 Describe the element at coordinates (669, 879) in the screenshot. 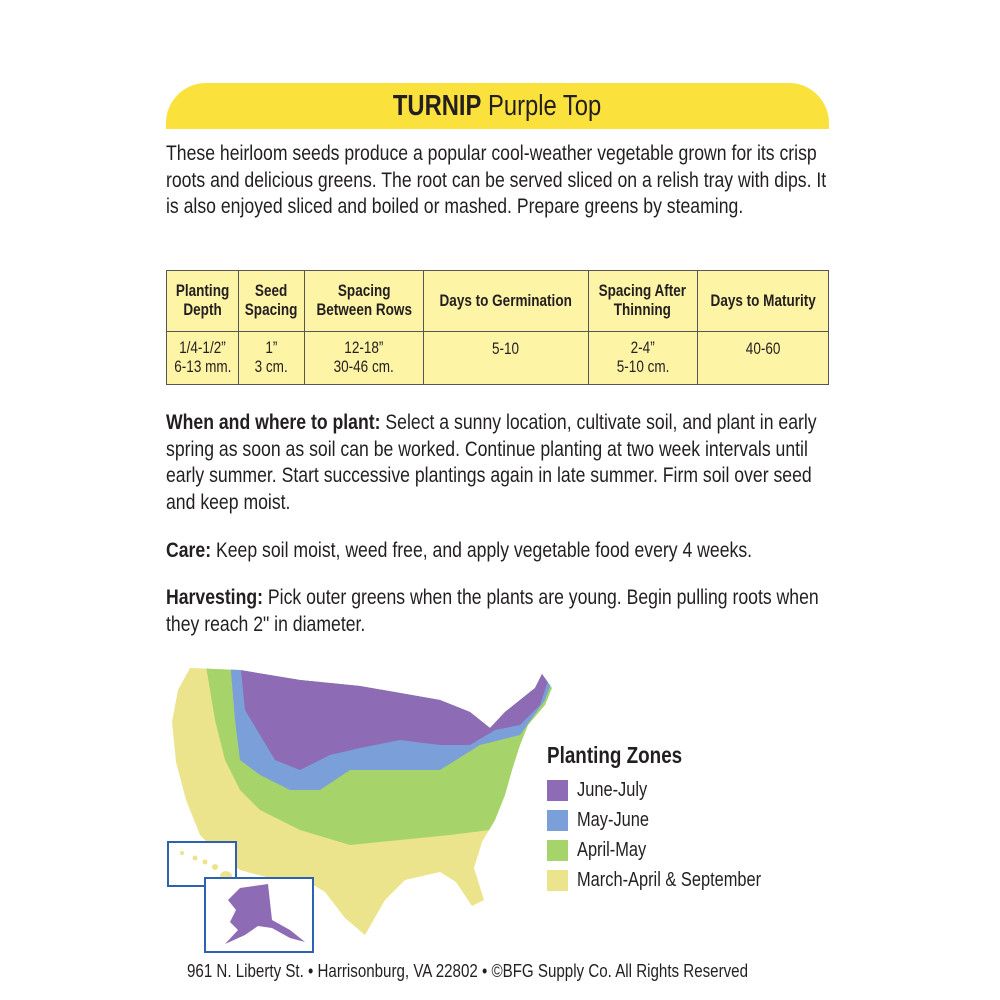

I see `legend-label: March-April & September` at that location.